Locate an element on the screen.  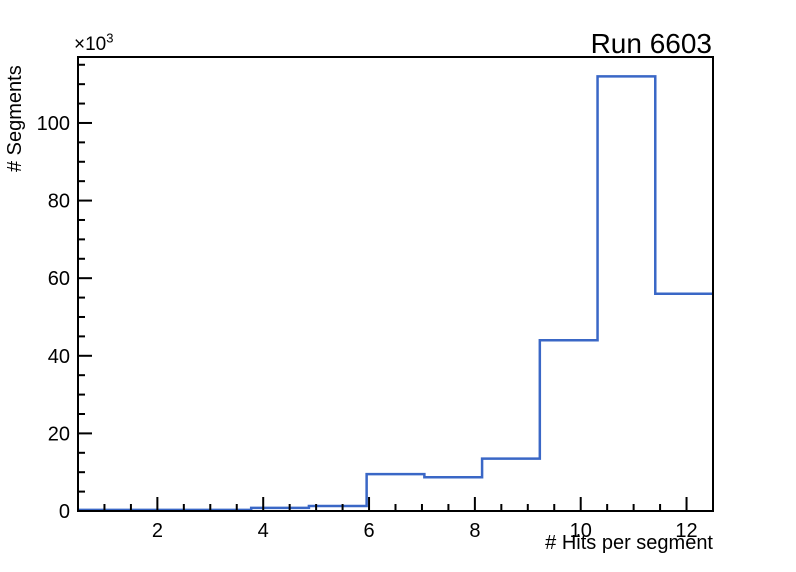
x-tick-label: 12 is located at coordinates (686, 531).